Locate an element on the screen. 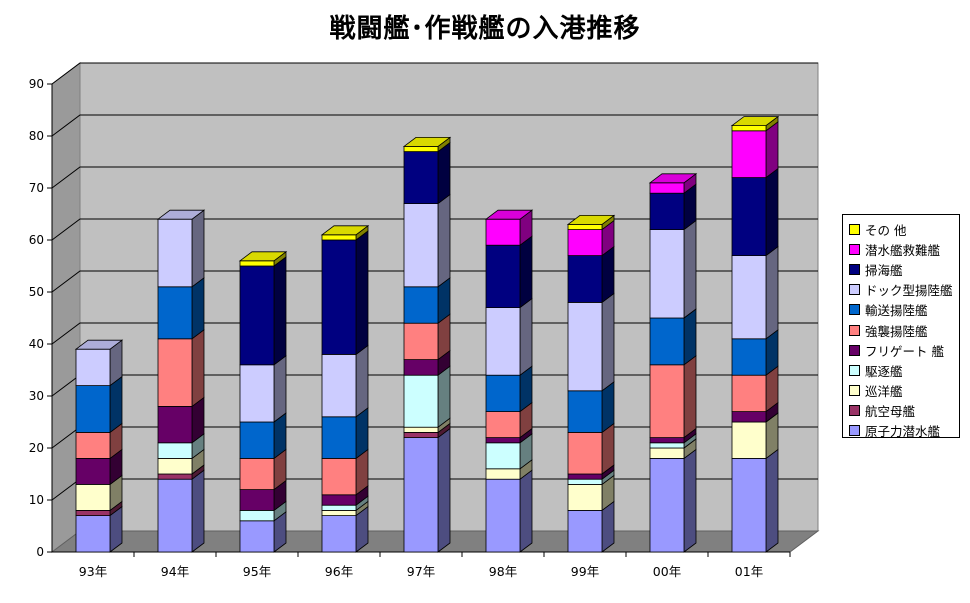  x-tick-label: 94年 is located at coordinates (175, 571).